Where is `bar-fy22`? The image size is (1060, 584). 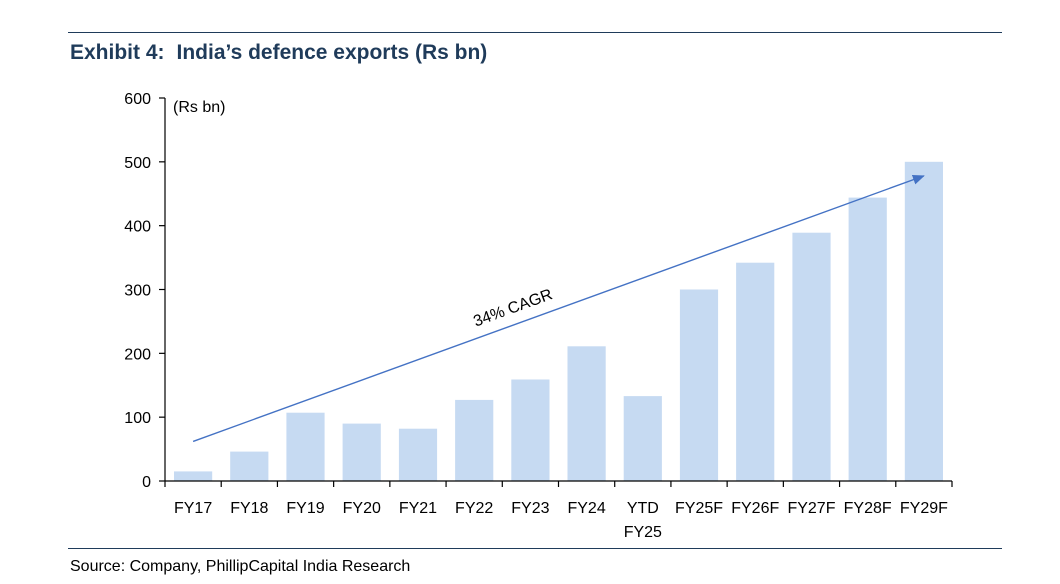 bar-fy22 is located at coordinates (474, 440).